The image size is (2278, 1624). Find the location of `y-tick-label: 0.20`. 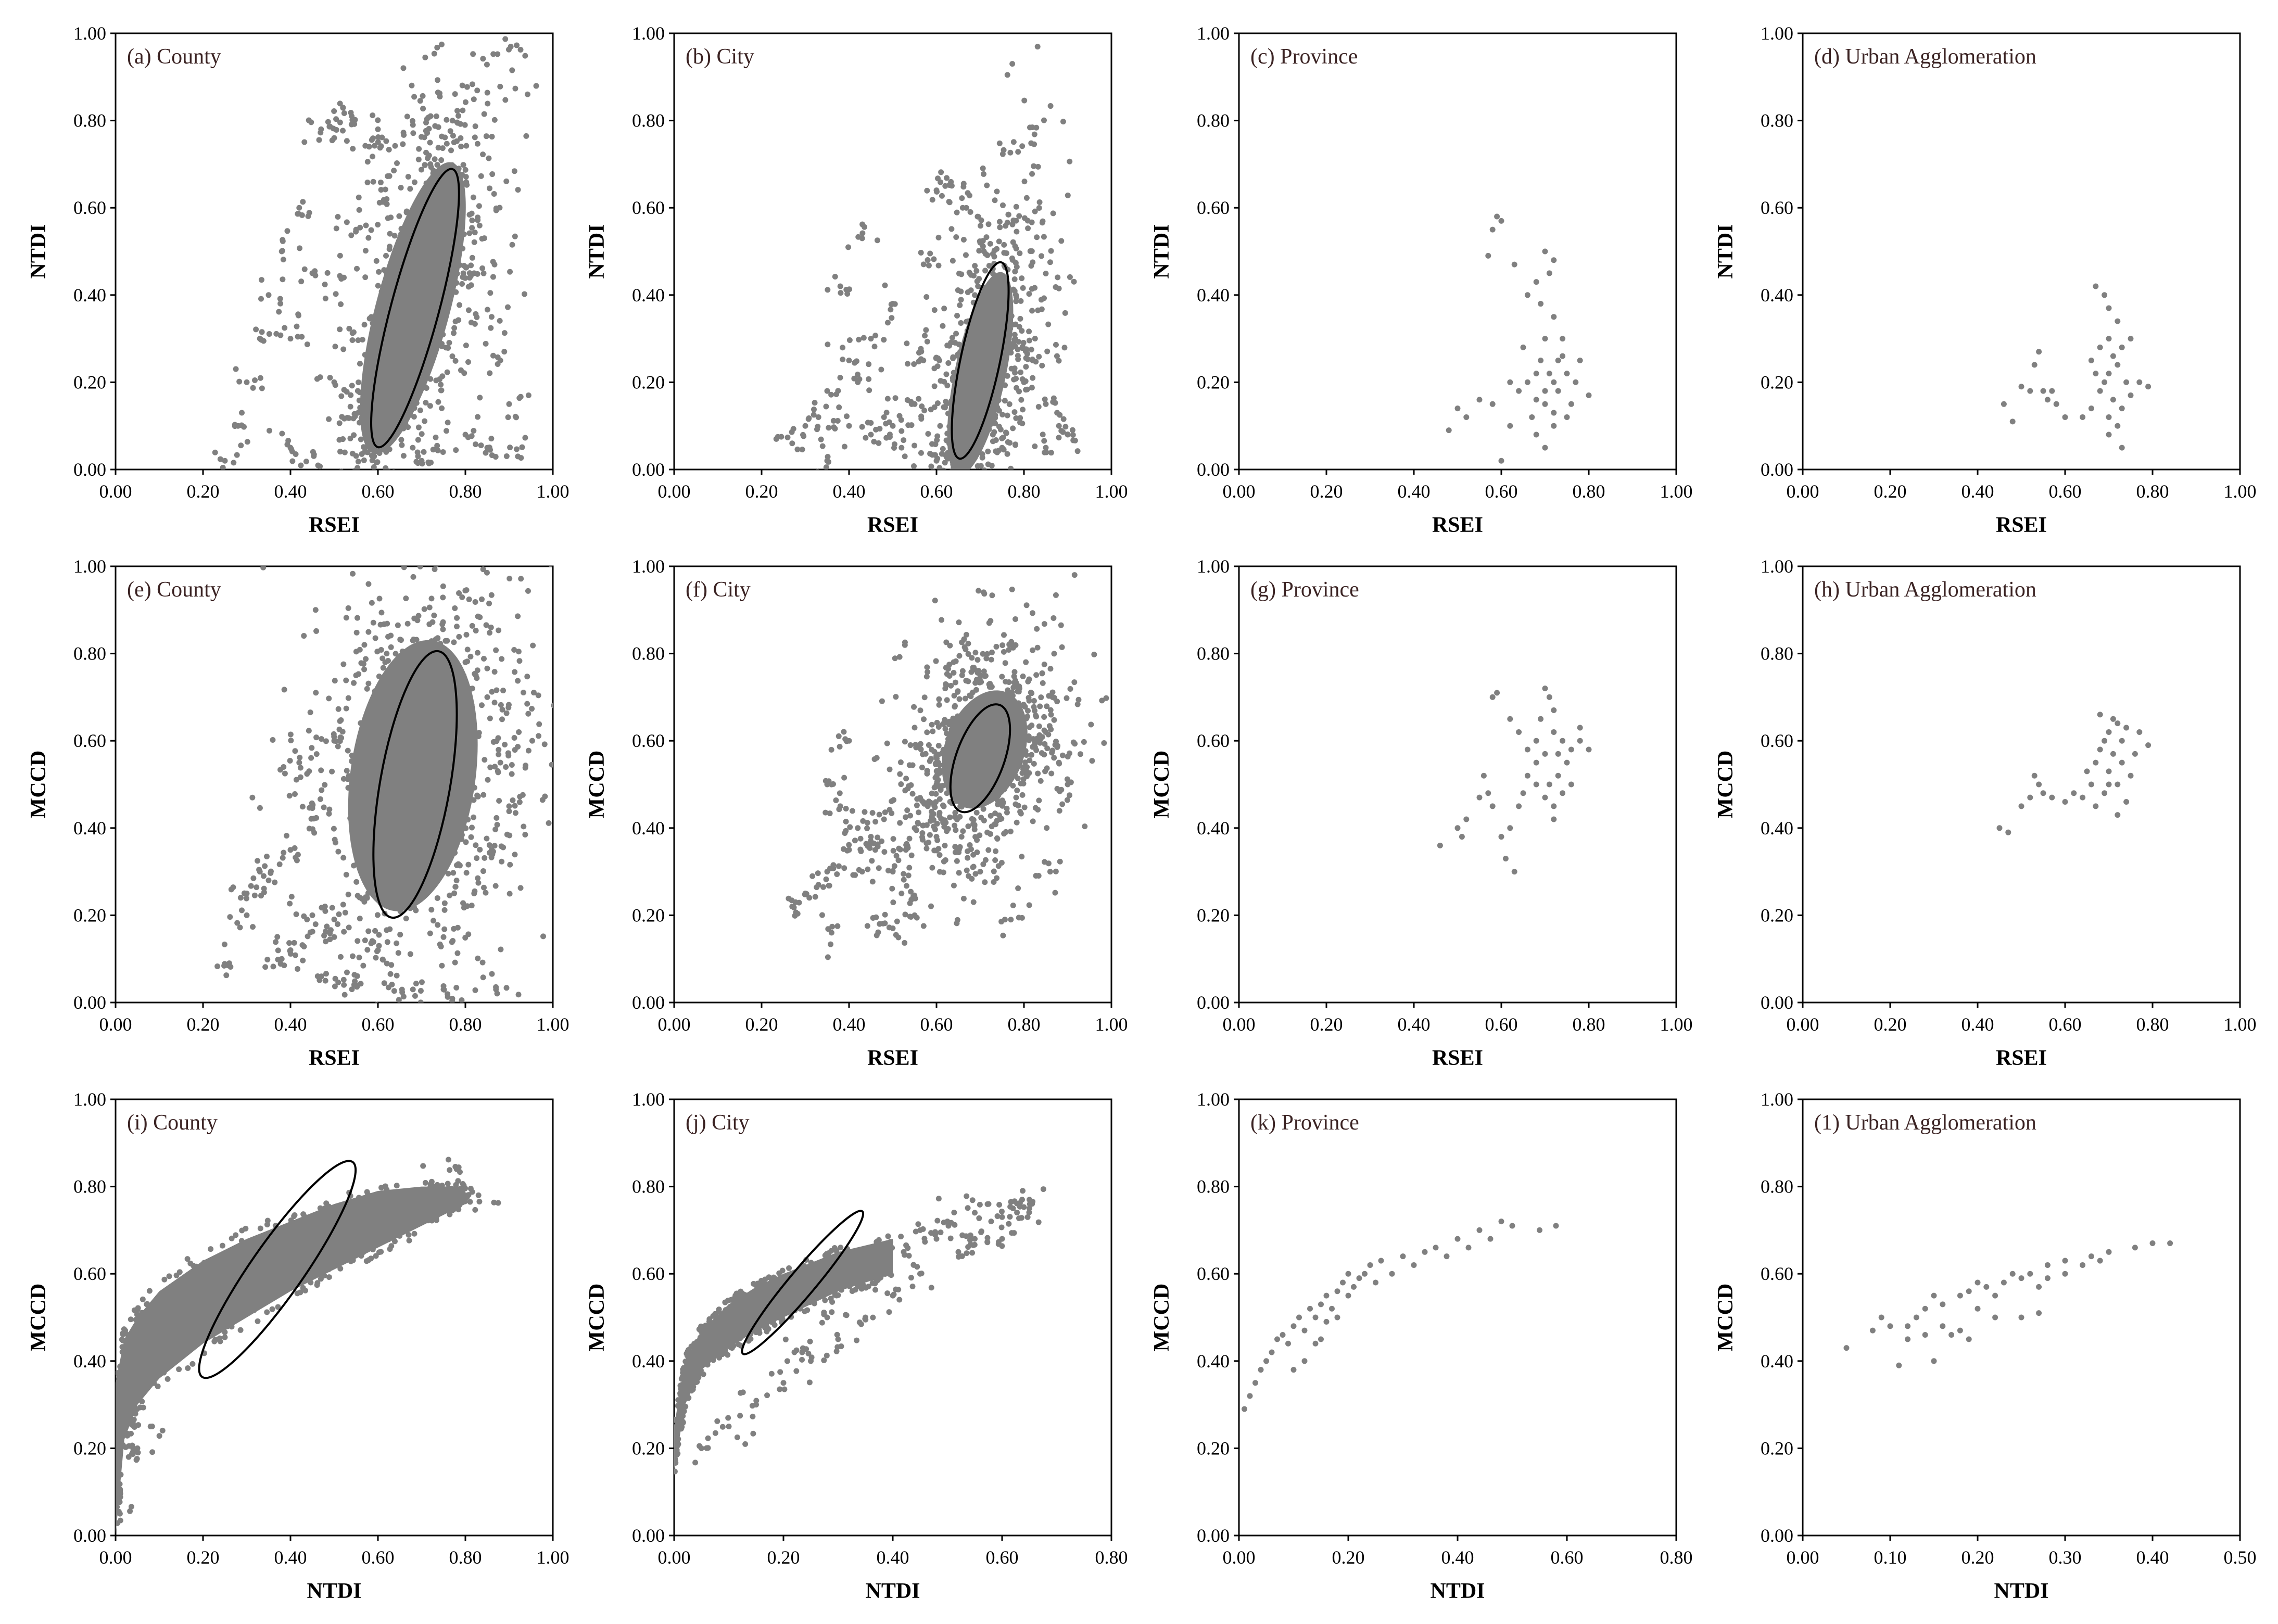

y-tick-label: 0.20 is located at coordinates (89, 382).